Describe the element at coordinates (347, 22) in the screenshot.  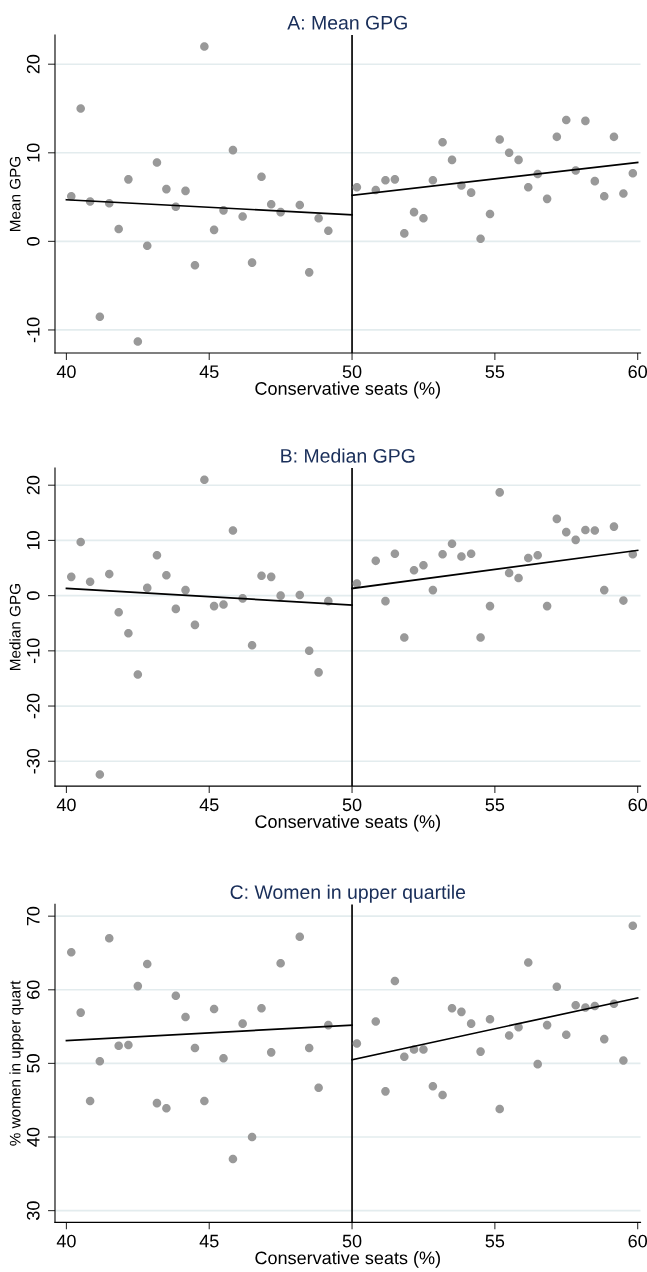
I see `chart-title: A: Mean GPG` at that location.